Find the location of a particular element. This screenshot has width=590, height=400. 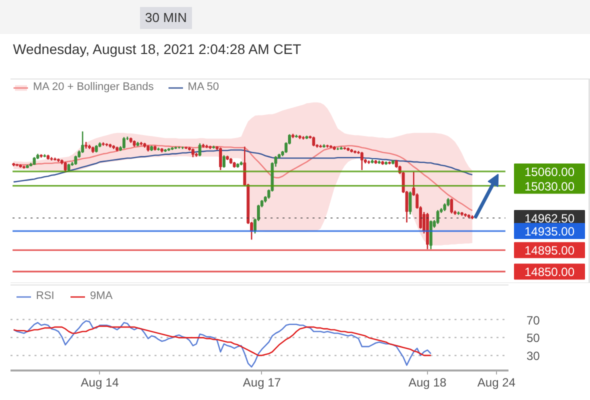

legend-label: 9MA is located at coordinates (101, 296).